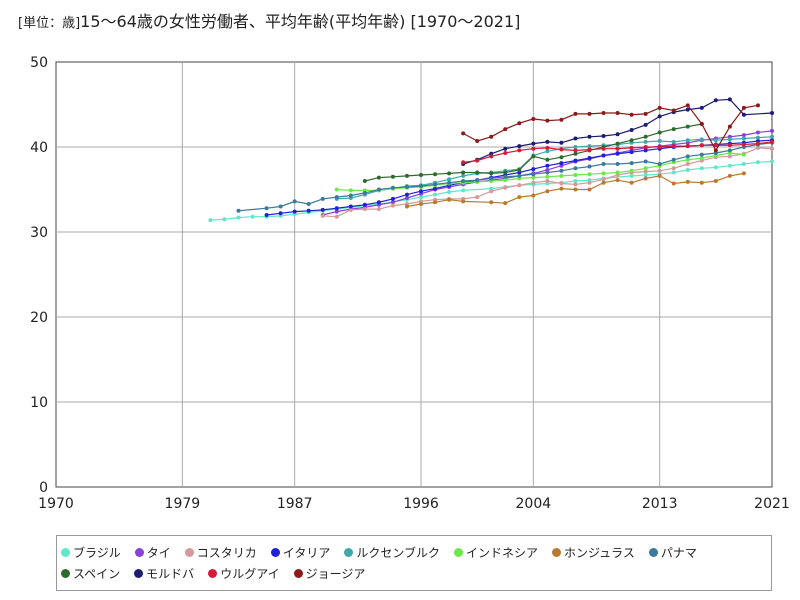 The width and height of the screenshot is (800, 600). What do you see at coordinates (97, 553) in the screenshot?
I see `legend-label: ブラジル` at bounding box center [97, 553].